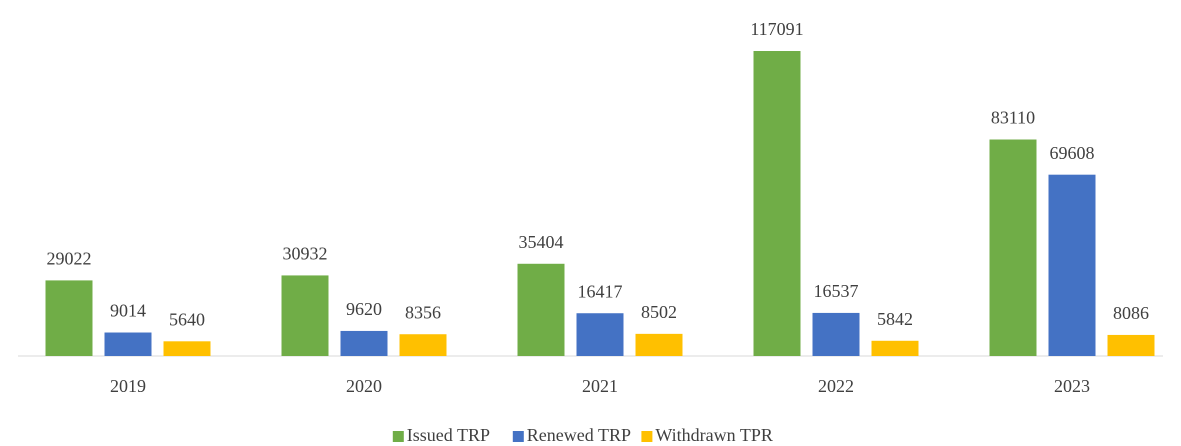  I want to click on data-label: 8356, so click(423, 312).